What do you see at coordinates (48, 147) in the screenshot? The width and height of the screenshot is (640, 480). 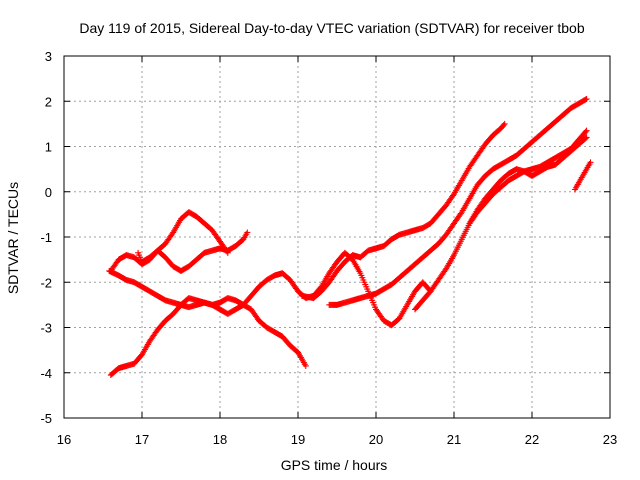 I see `y-tick-label: 1` at bounding box center [48, 147].